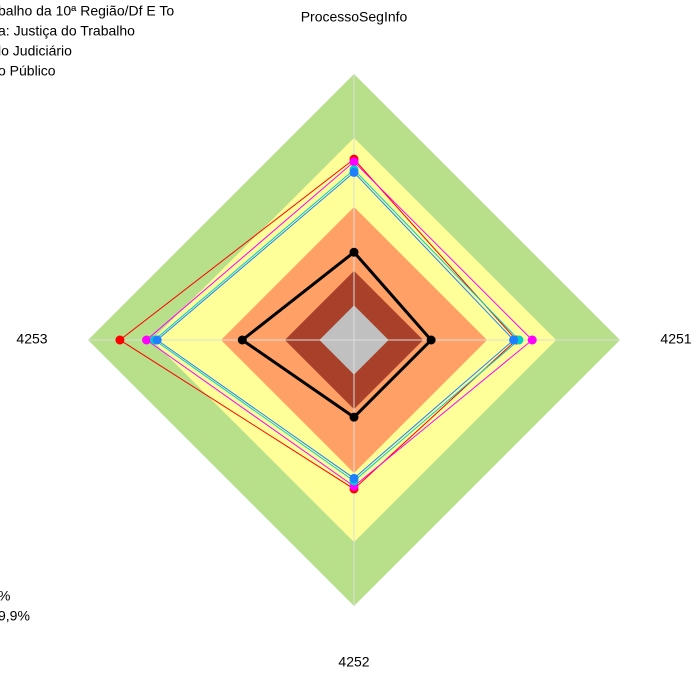  What do you see at coordinates (31, 339) in the screenshot?
I see `axis-label: 4253` at bounding box center [31, 339].